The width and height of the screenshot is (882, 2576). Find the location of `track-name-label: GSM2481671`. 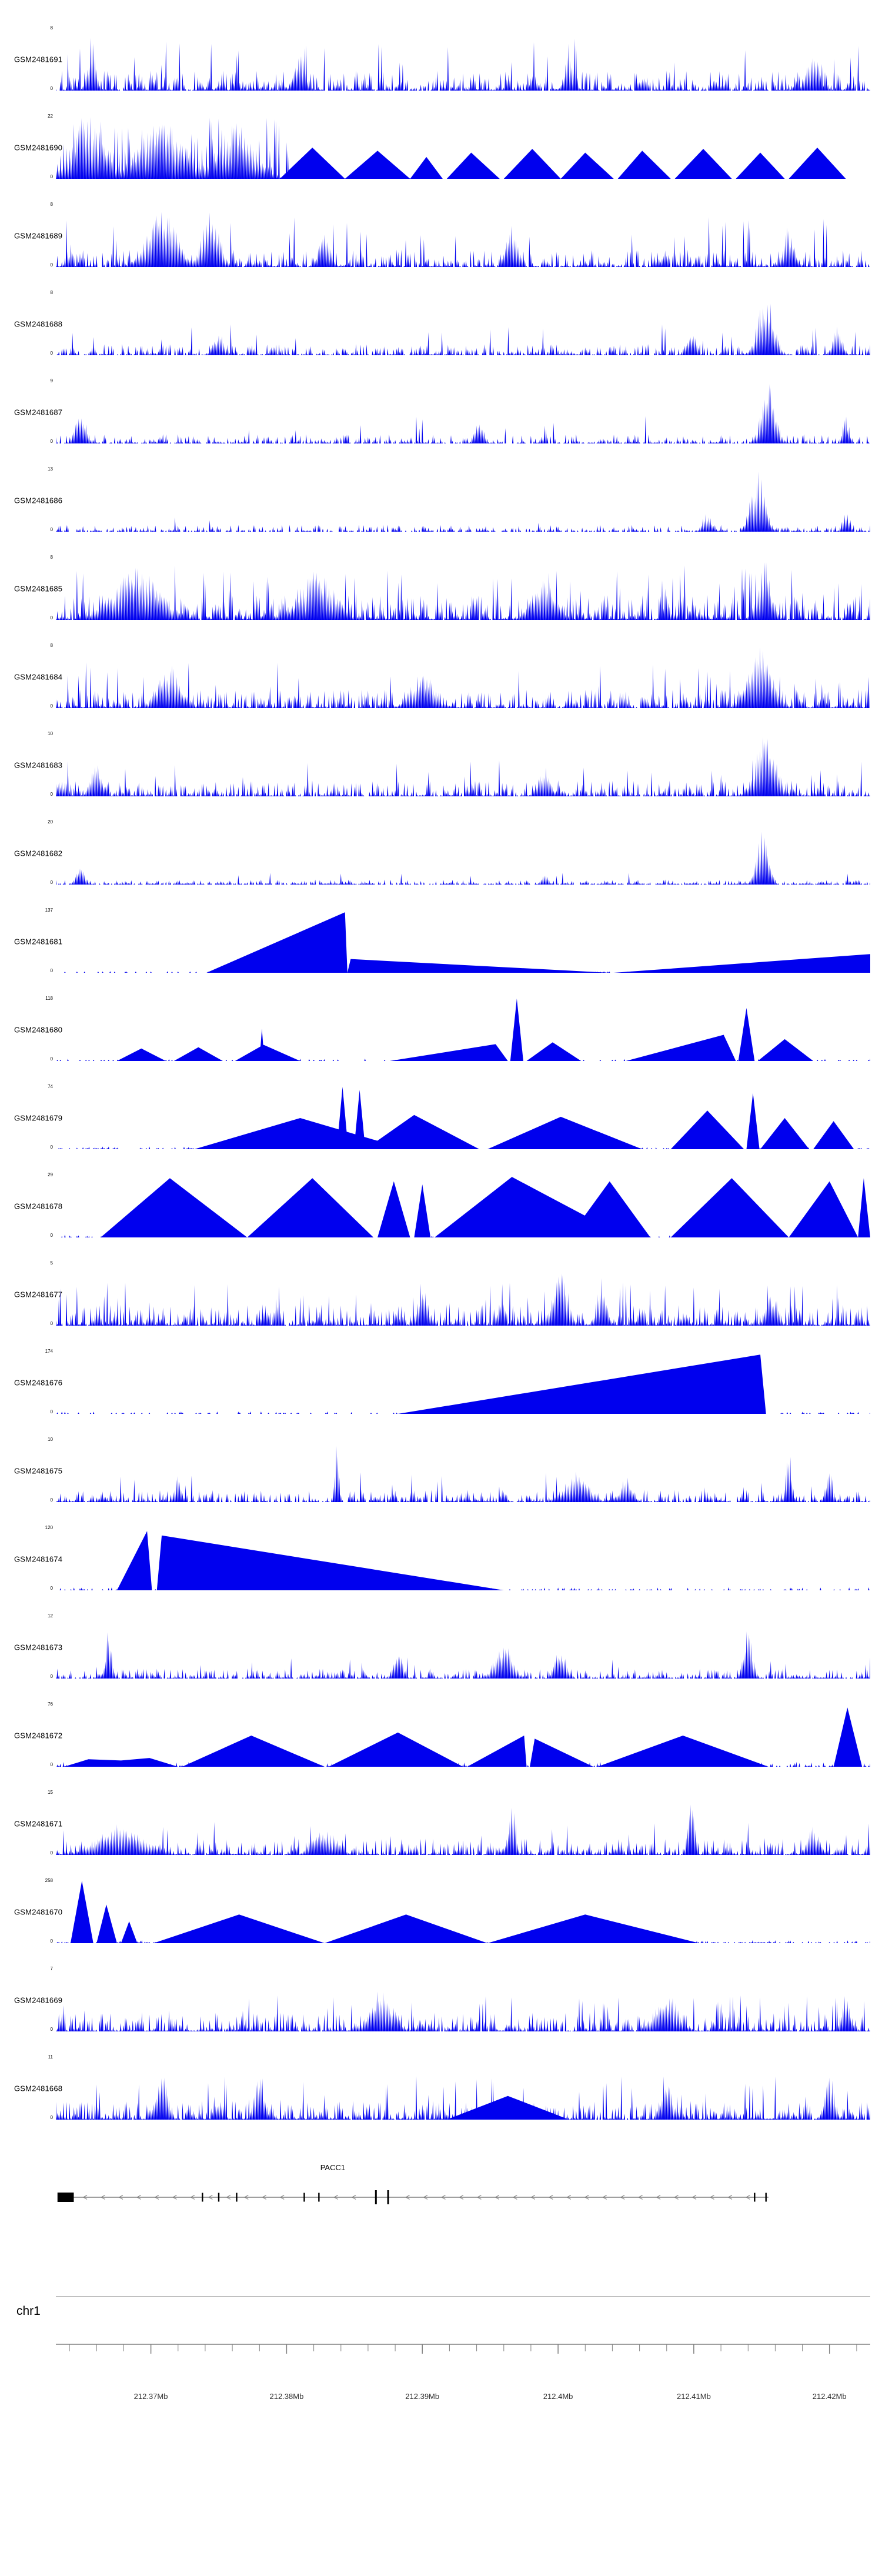

track-name-label: GSM2481671 is located at coordinates (38, 1823).